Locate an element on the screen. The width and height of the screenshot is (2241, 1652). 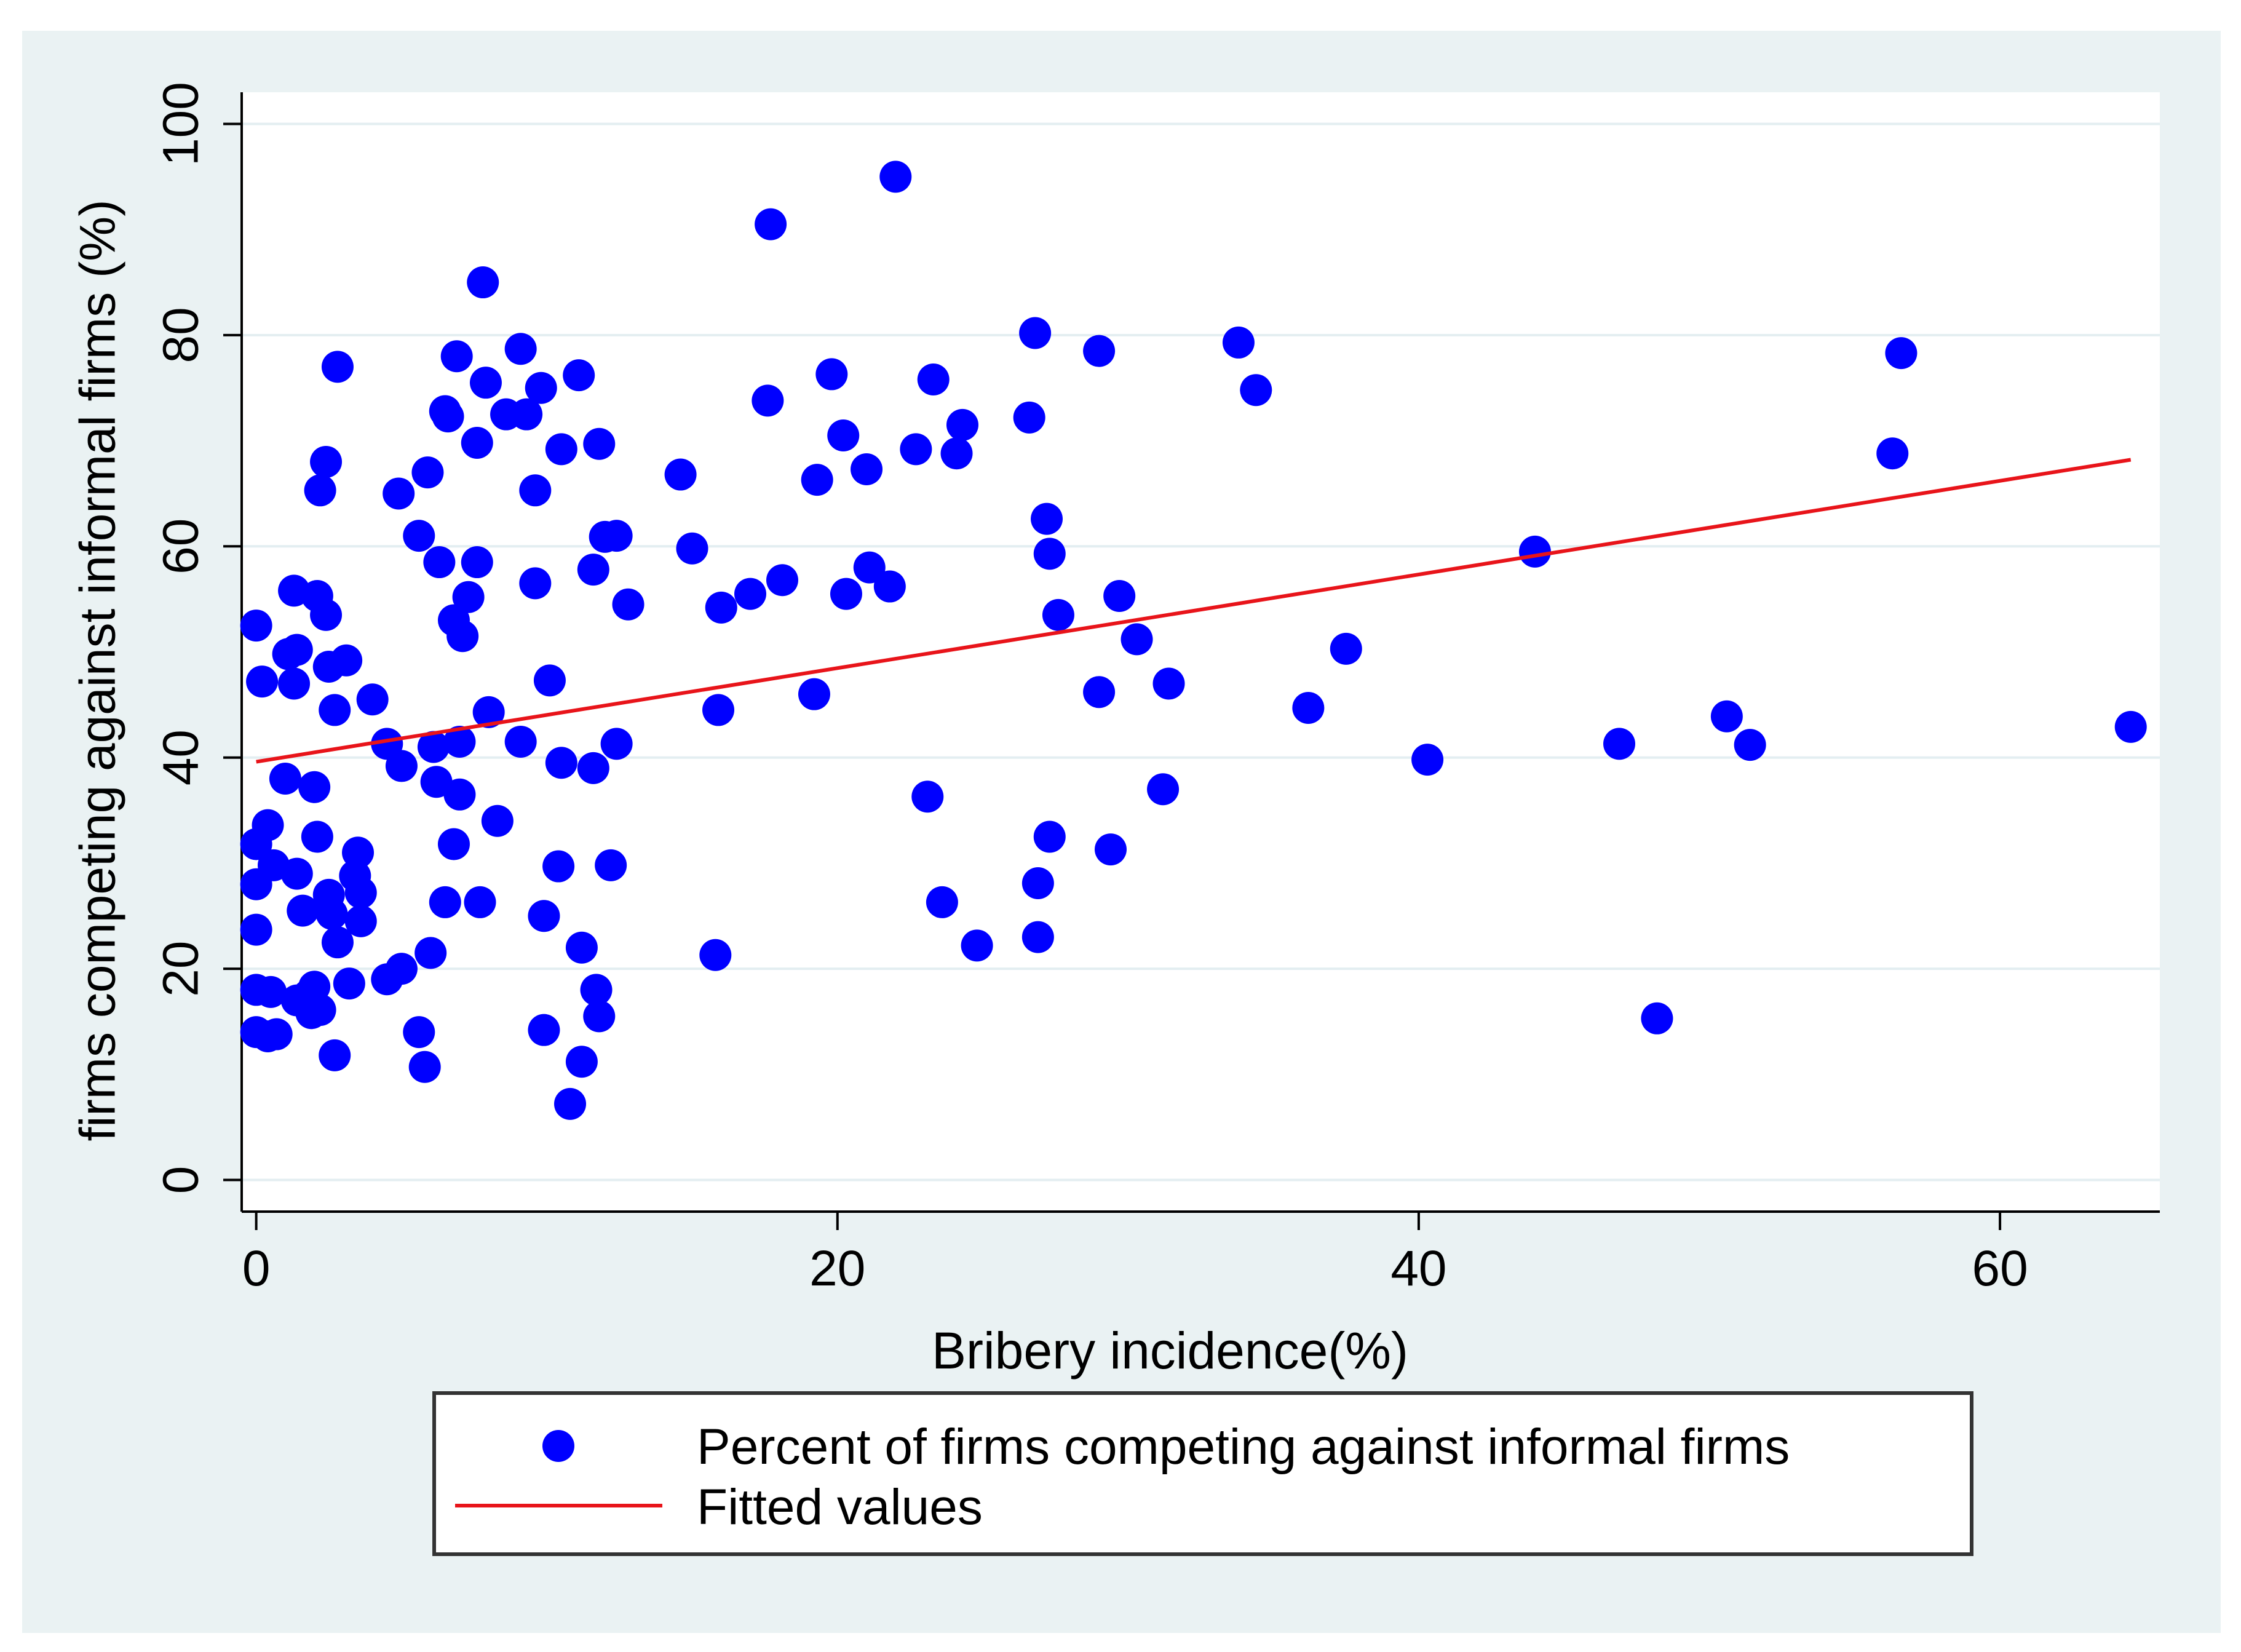
legend-box is located at coordinates (1202, 1473).